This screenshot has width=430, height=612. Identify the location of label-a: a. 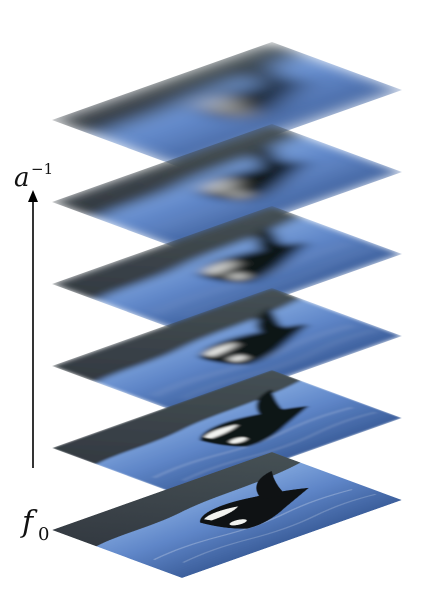
(22, 178).